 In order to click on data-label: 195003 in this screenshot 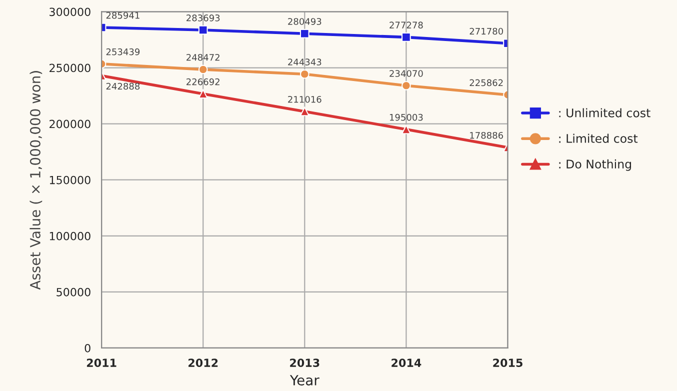, I will do `click(406, 117)`.